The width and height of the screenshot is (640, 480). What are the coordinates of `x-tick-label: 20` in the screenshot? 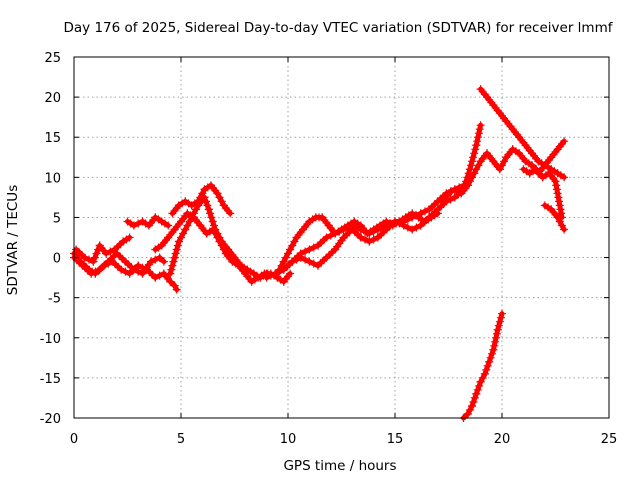 It's located at (502, 439).